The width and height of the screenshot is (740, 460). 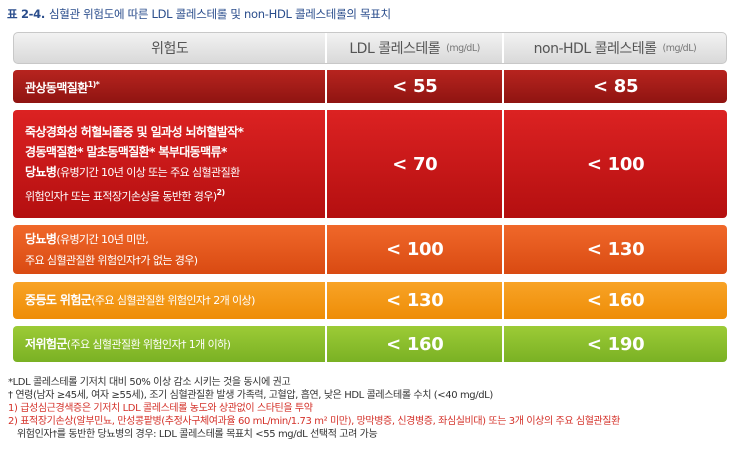 What do you see at coordinates (56, 88) in the screenshot?
I see `row-label-text: 관상동맥질환` at bounding box center [56, 88].